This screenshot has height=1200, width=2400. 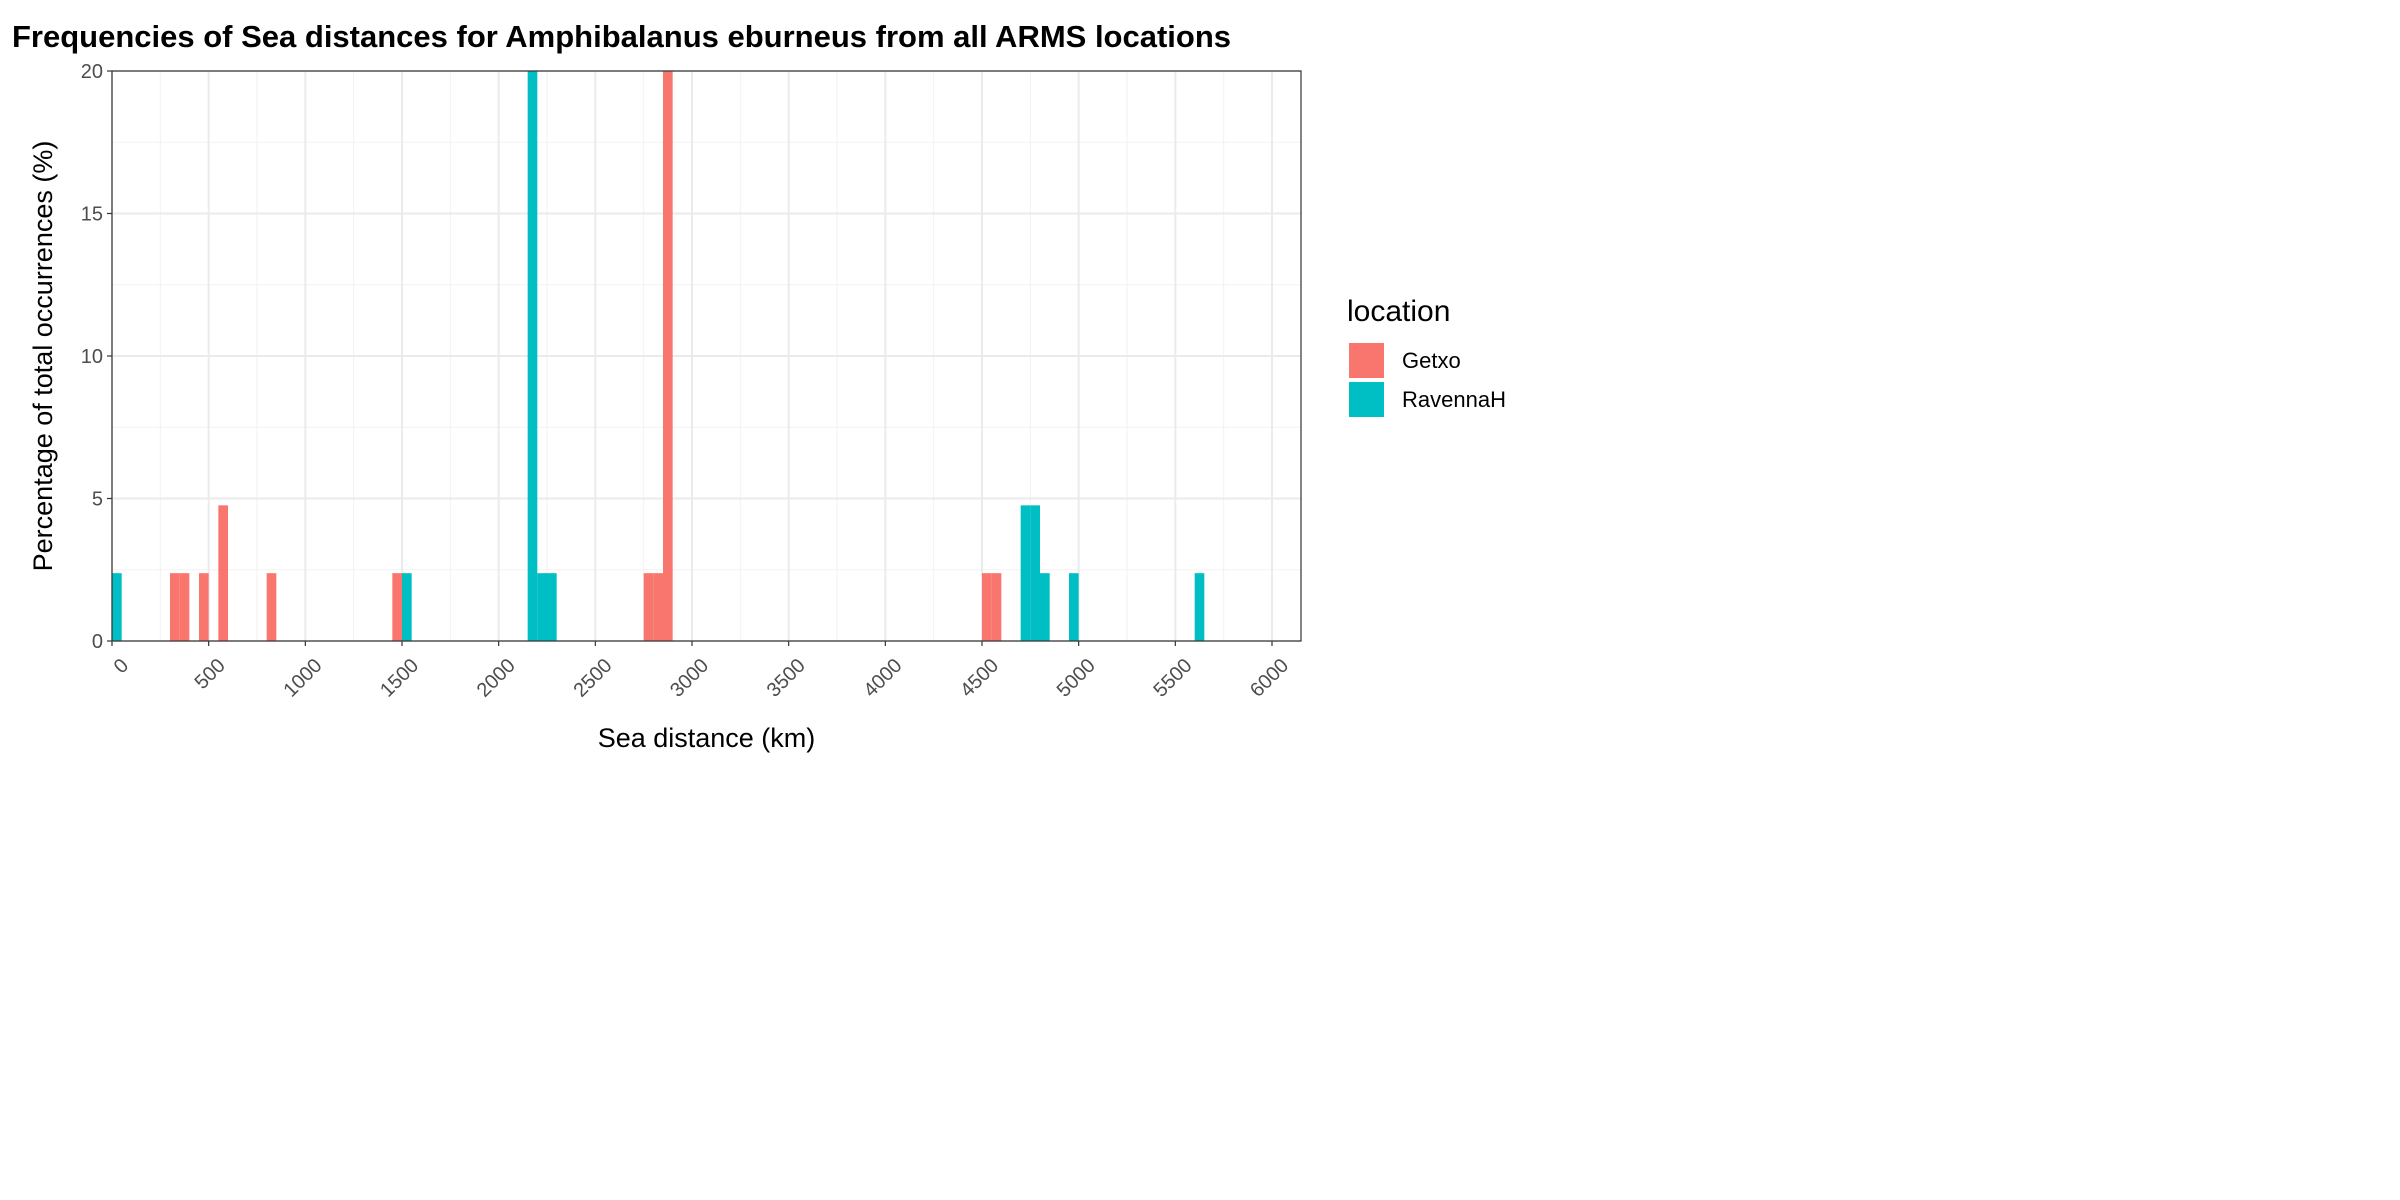 What do you see at coordinates (97, 500) in the screenshot?
I see `y-tick-label: 5` at bounding box center [97, 500].